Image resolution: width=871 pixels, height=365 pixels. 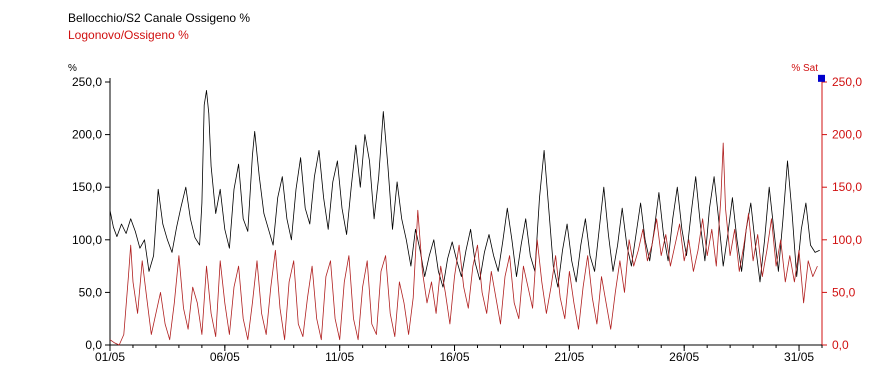 I want to click on left-ticks: 0,0 50,0 100,0 150,0 200,0 250,0, so click(x=91, y=213).